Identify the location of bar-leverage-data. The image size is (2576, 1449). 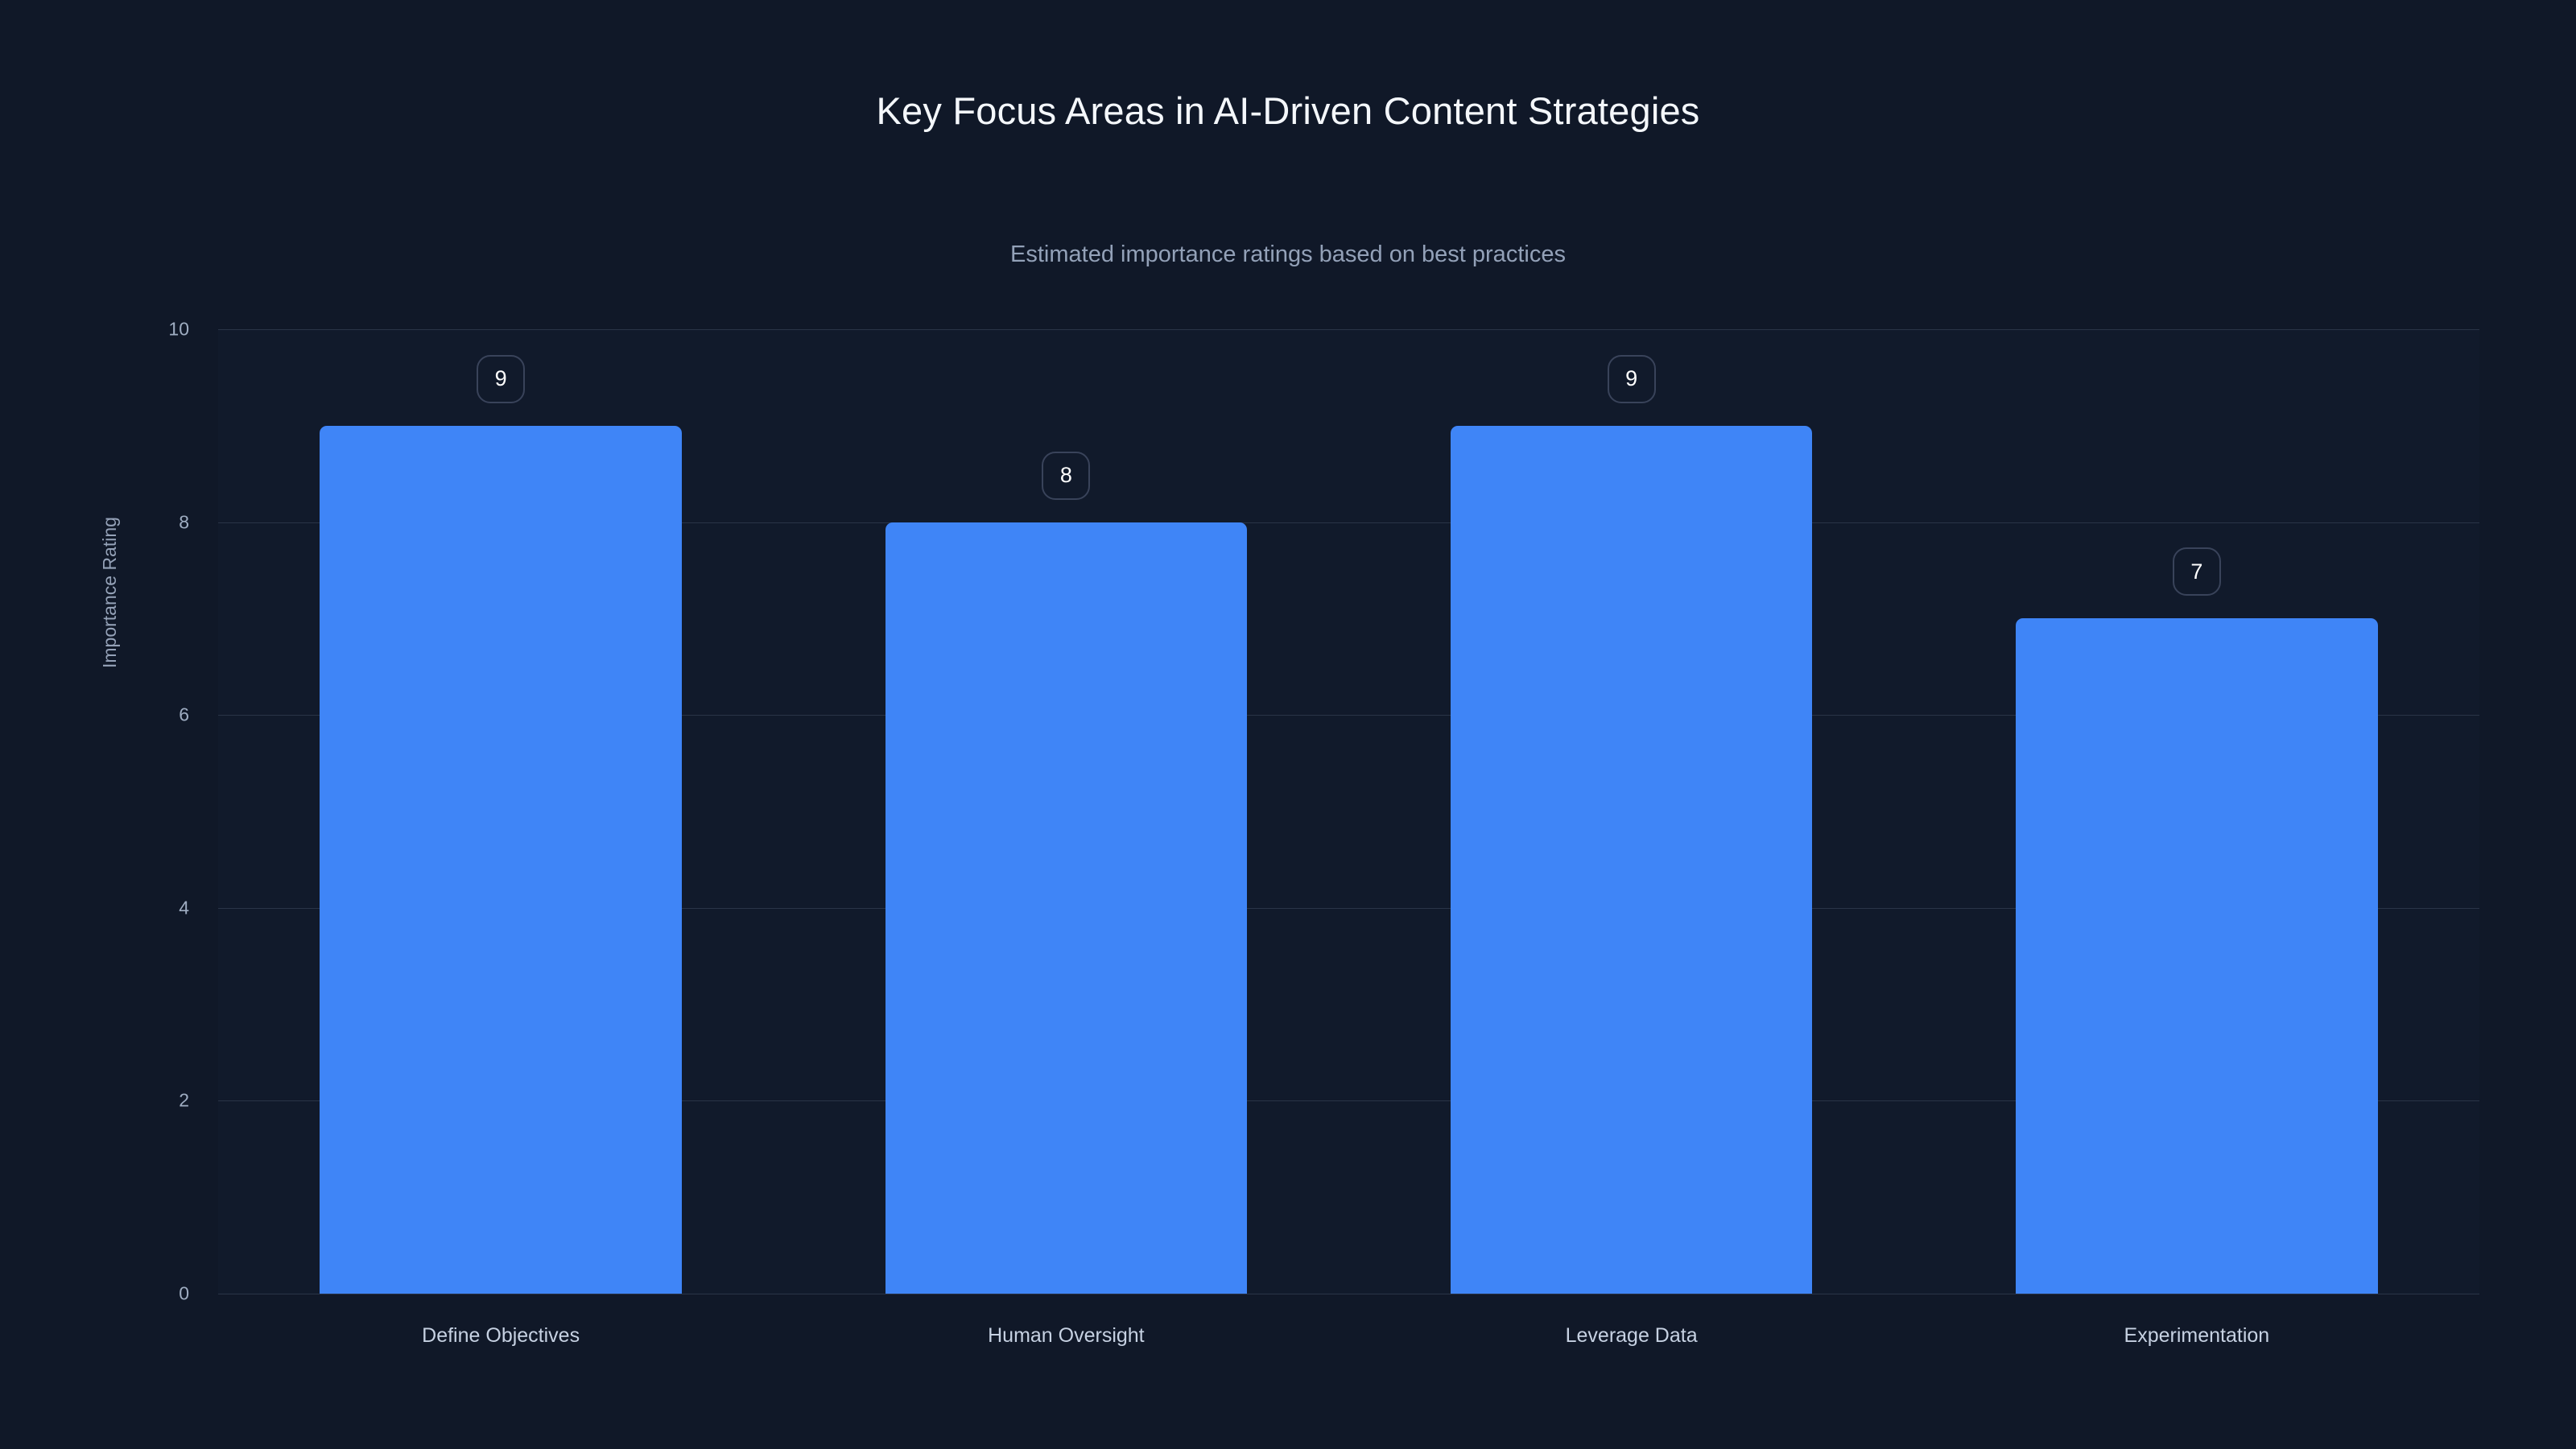
(1631, 859).